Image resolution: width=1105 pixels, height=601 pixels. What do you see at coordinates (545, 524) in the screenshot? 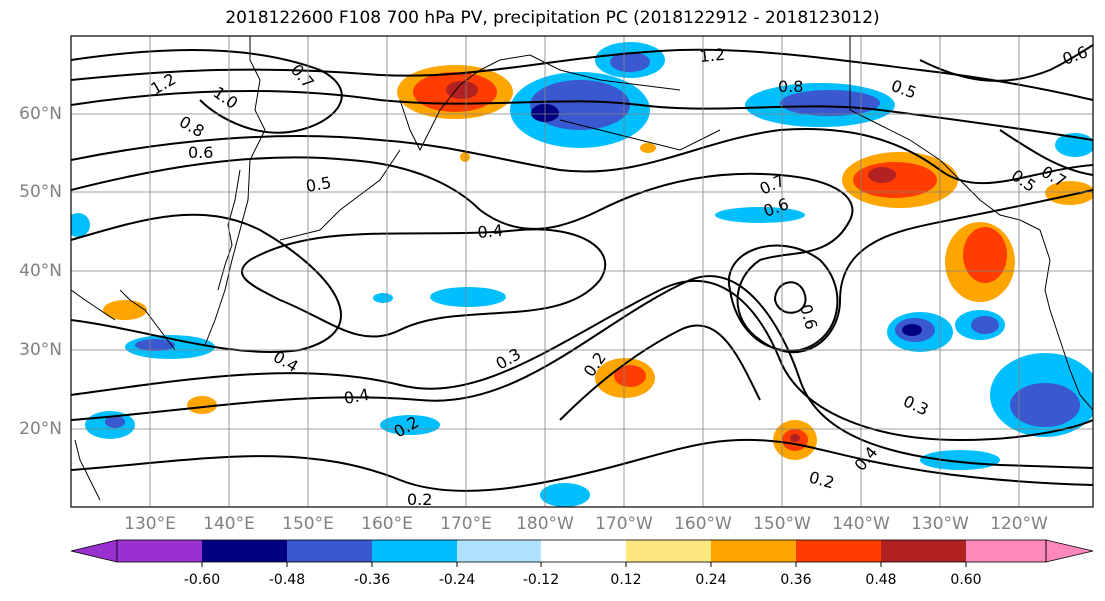
I see `lon-label-180w: 180°W` at bounding box center [545, 524].